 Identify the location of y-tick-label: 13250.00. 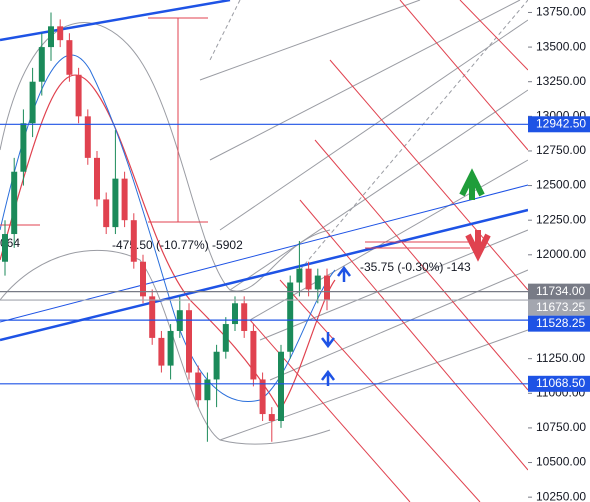
(561, 81).